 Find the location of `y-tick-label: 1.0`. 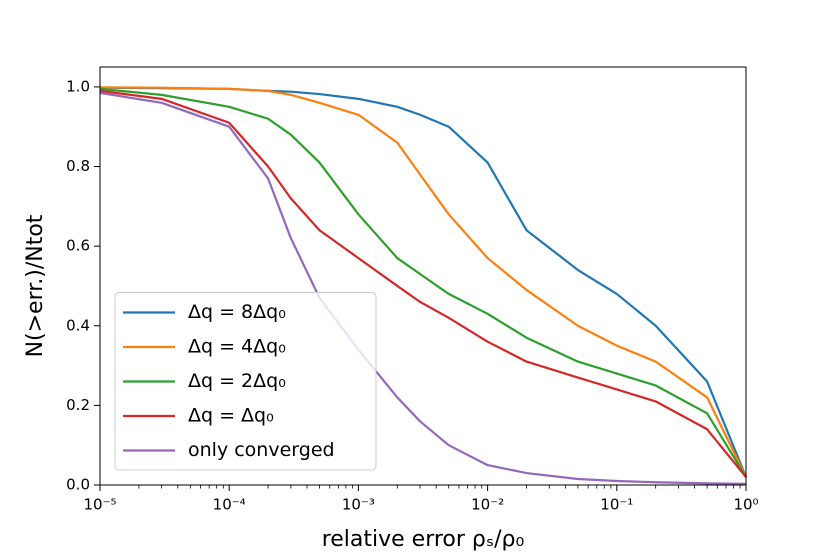

y-tick-label: 1.0 is located at coordinates (78, 86).